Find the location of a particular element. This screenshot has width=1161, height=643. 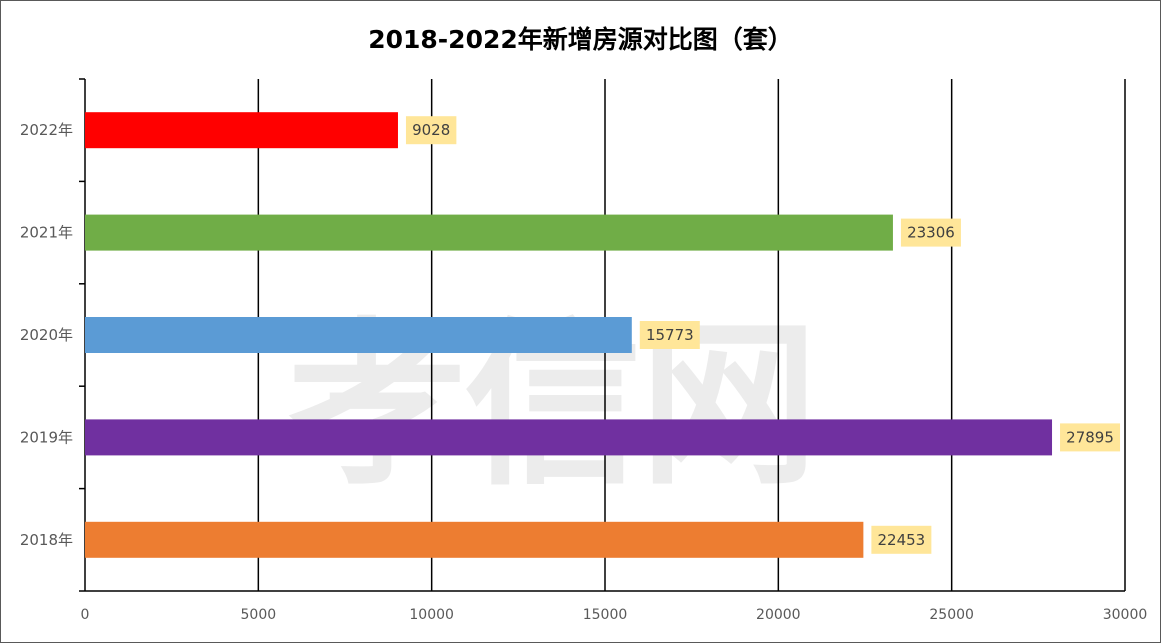

data-label: 15773 is located at coordinates (670, 335).